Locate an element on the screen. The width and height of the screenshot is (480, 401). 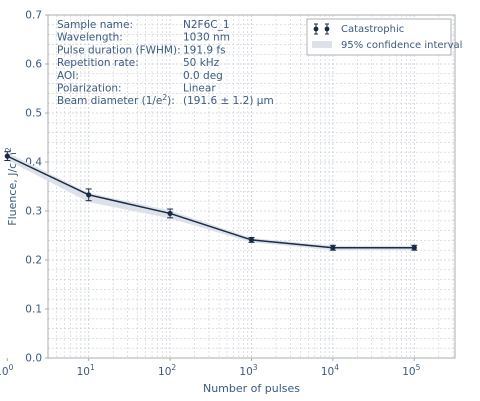
info-label: Sample name: is located at coordinates (95, 25).